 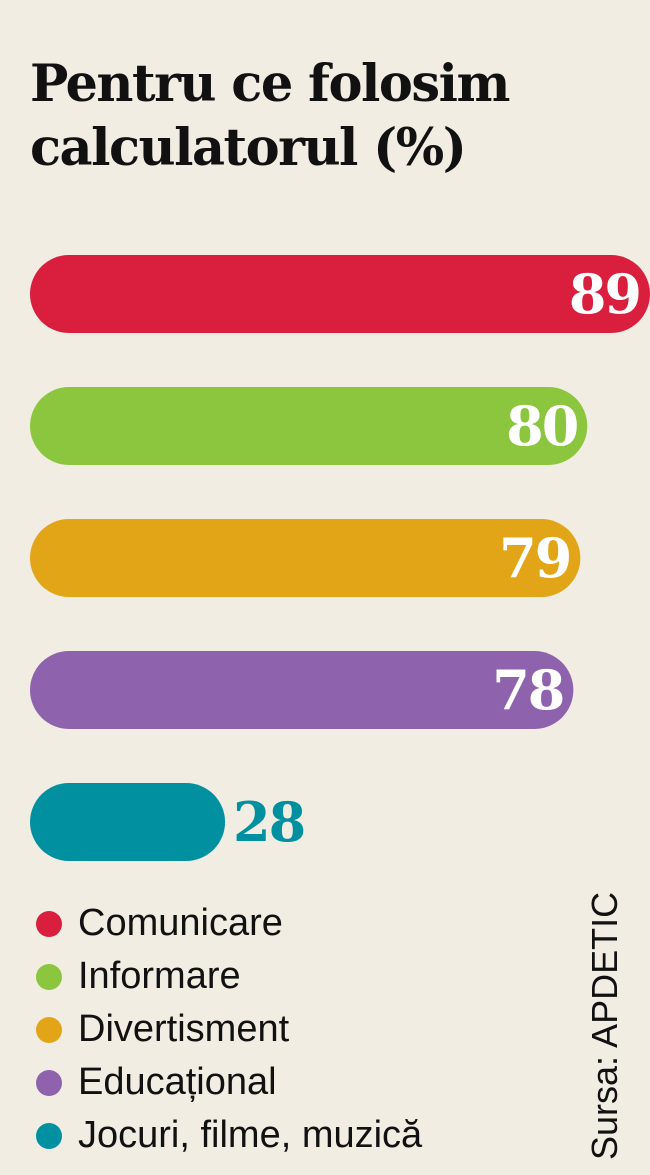 I want to click on legend-label: Divertisment, so click(x=184, y=1029).